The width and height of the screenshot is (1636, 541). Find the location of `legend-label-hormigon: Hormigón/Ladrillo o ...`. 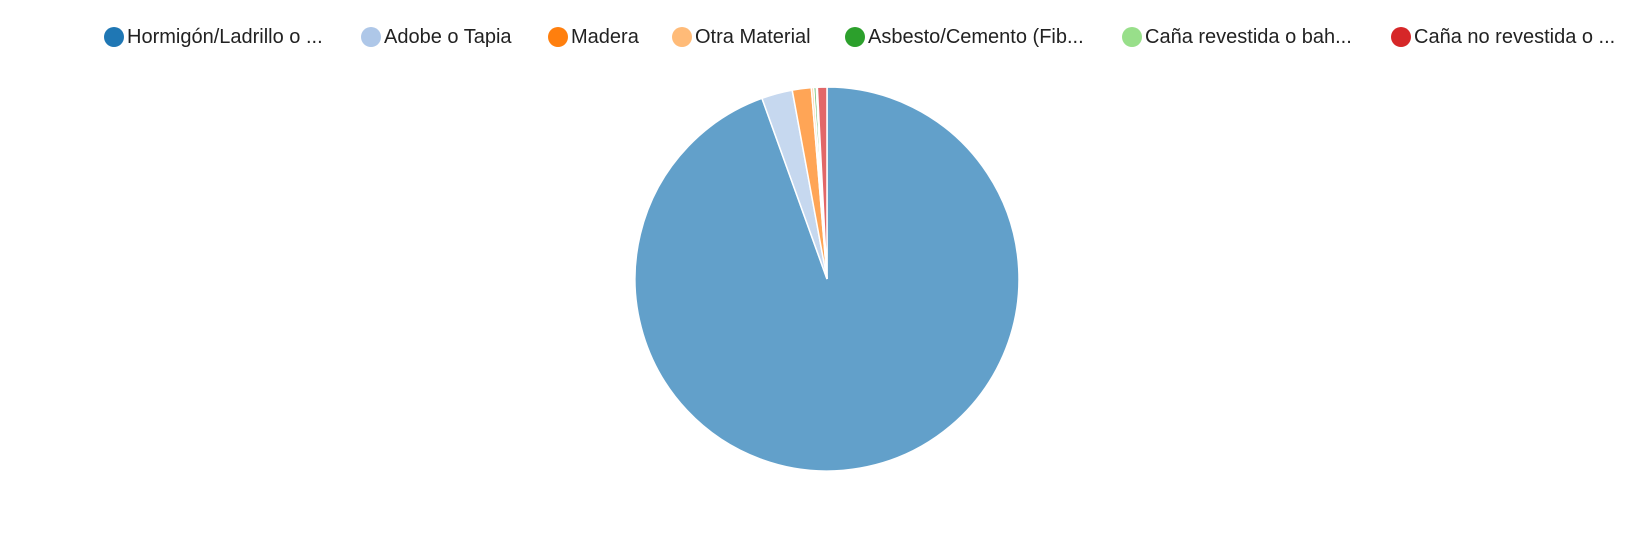

legend-label-hormigon: Hormigón/Ladrillo o ... is located at coordinates (225, 36).